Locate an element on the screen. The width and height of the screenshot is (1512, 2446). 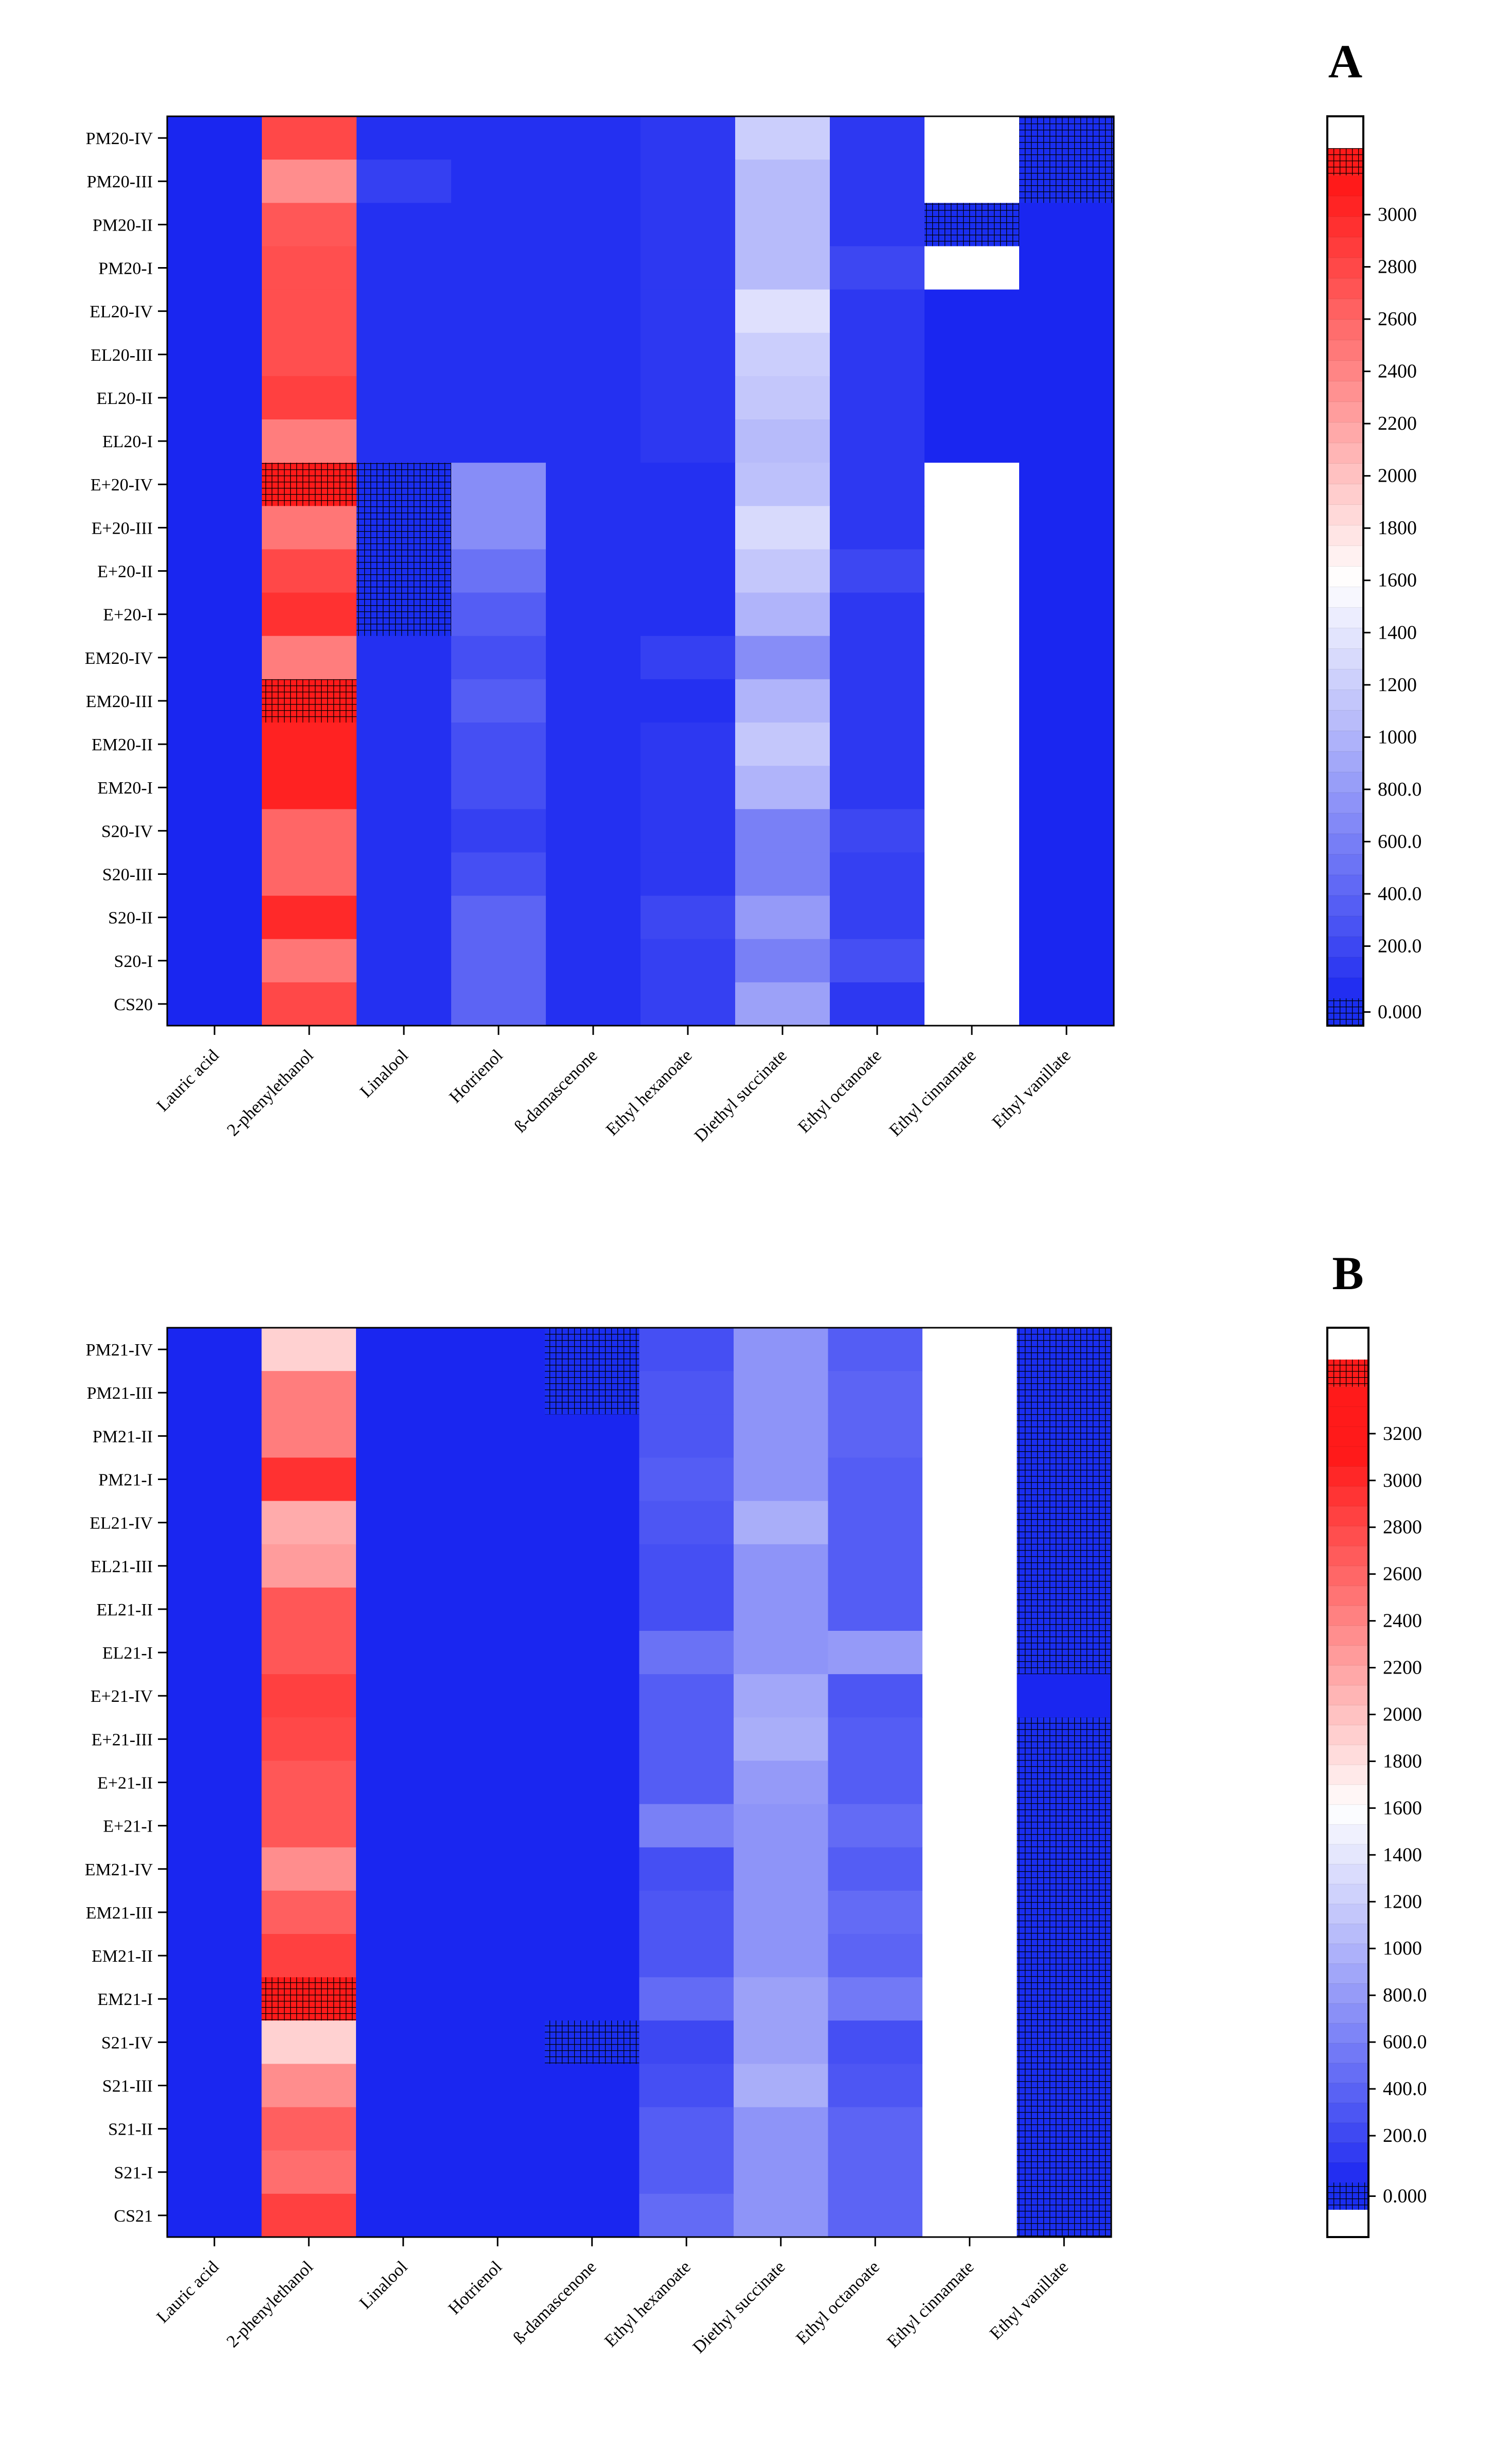
row-label: E+20-IV is located at coordinates (122, 485).